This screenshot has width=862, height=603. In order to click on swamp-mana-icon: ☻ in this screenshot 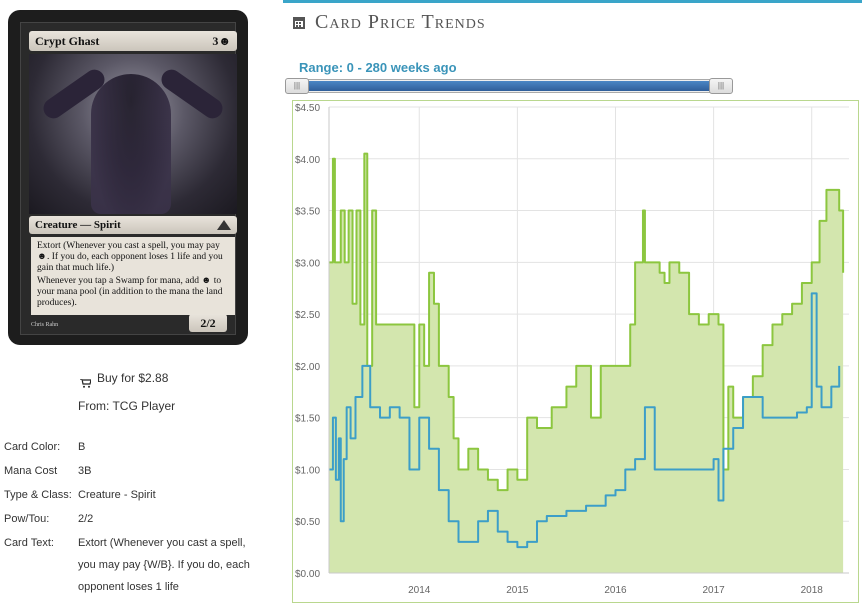, I will do `click(224, 41)`.